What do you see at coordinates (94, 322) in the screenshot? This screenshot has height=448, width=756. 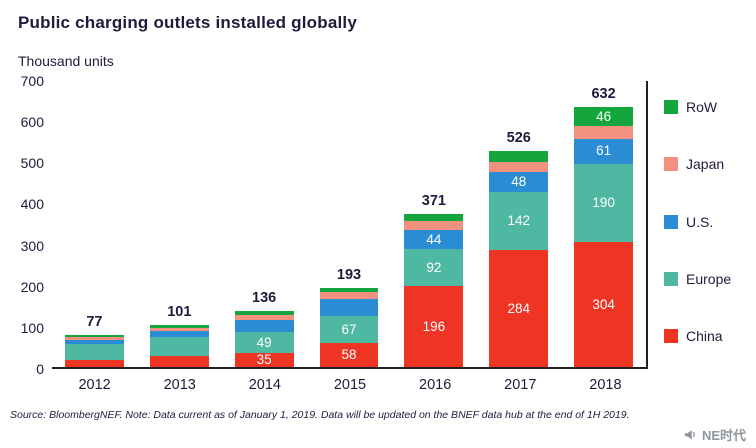 I see `bar-total-label: 77` at bounding box center [94, 322].